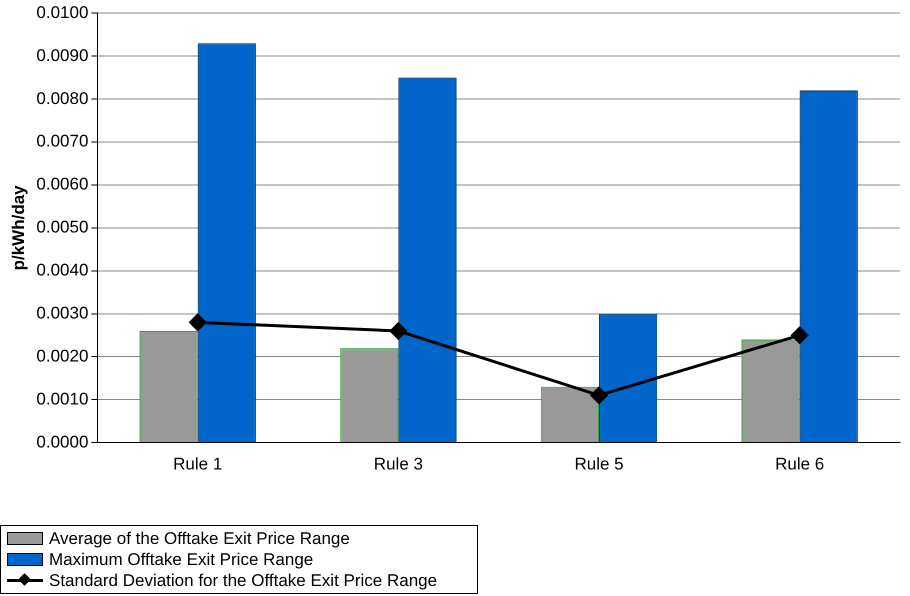 The height and width of the screenshot is (596, 910). What do you see at coordinates (181, 559) in the screenshot?
I see `legend-label: Maximum Offtake Exit Price Range` at bounding box center [181, 559].